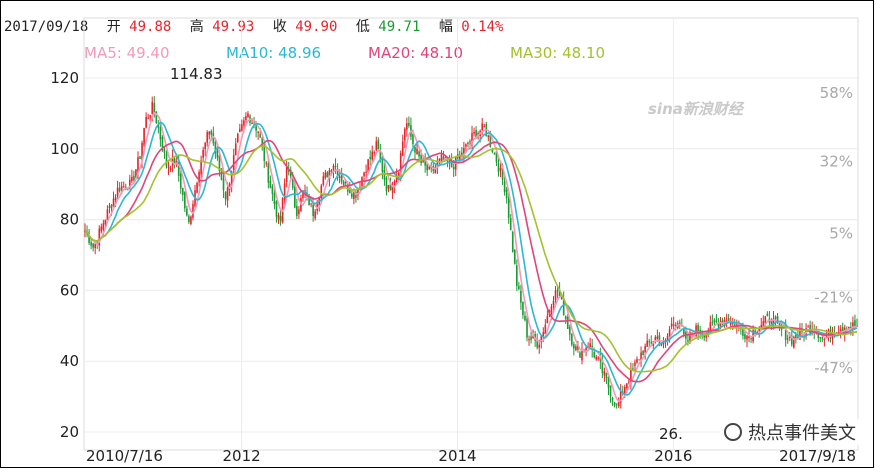 The image size is (876, 470). I want to click on x-tick-label: 2012, so click(242, 456).